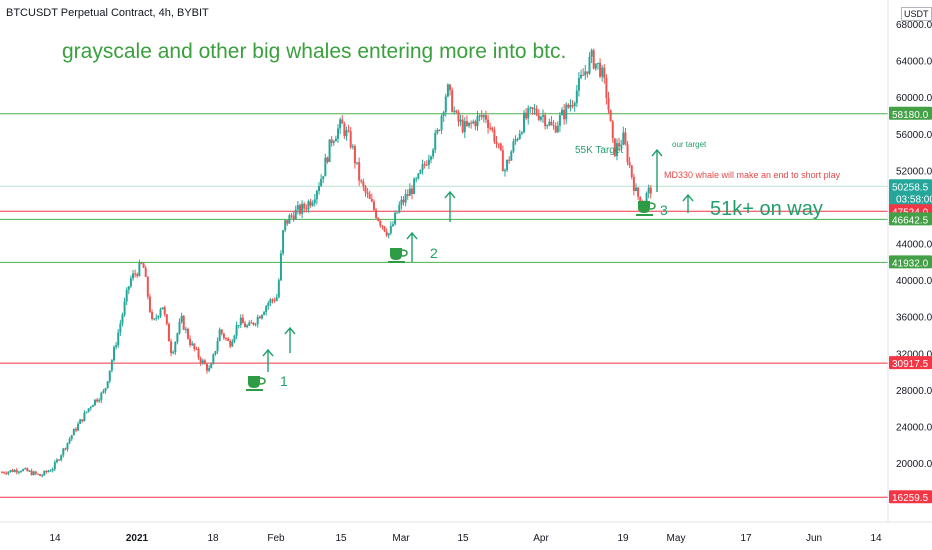 This screenshot has height=550, width=932. Describe the element at coordinates (644, 207) in the screenshot. I see `coffee-cup-icon` at that location.